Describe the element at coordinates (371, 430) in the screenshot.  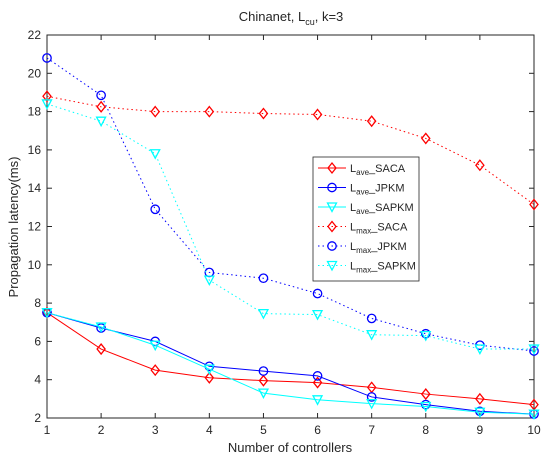
I see `x-tick-label: 7` at that location.